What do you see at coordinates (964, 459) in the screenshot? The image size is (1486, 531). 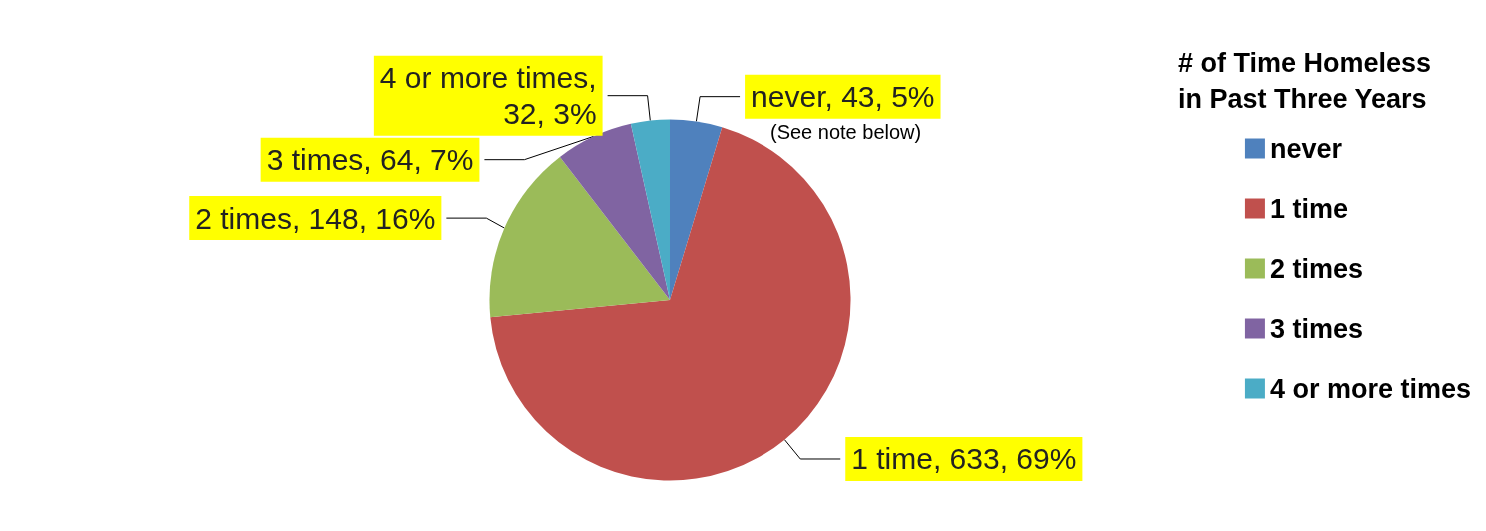 I see `data-label: 1 time, 633, 69%` at bounding box center [964, 459].